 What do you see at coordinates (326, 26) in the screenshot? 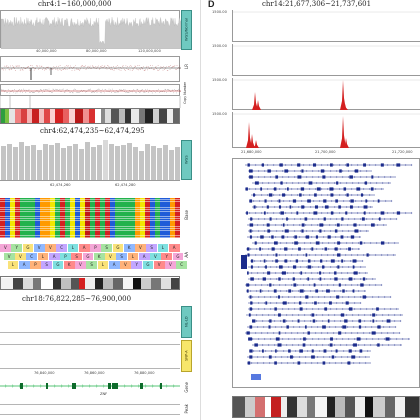
I see `signal-track` at bounding box center [326, 26].